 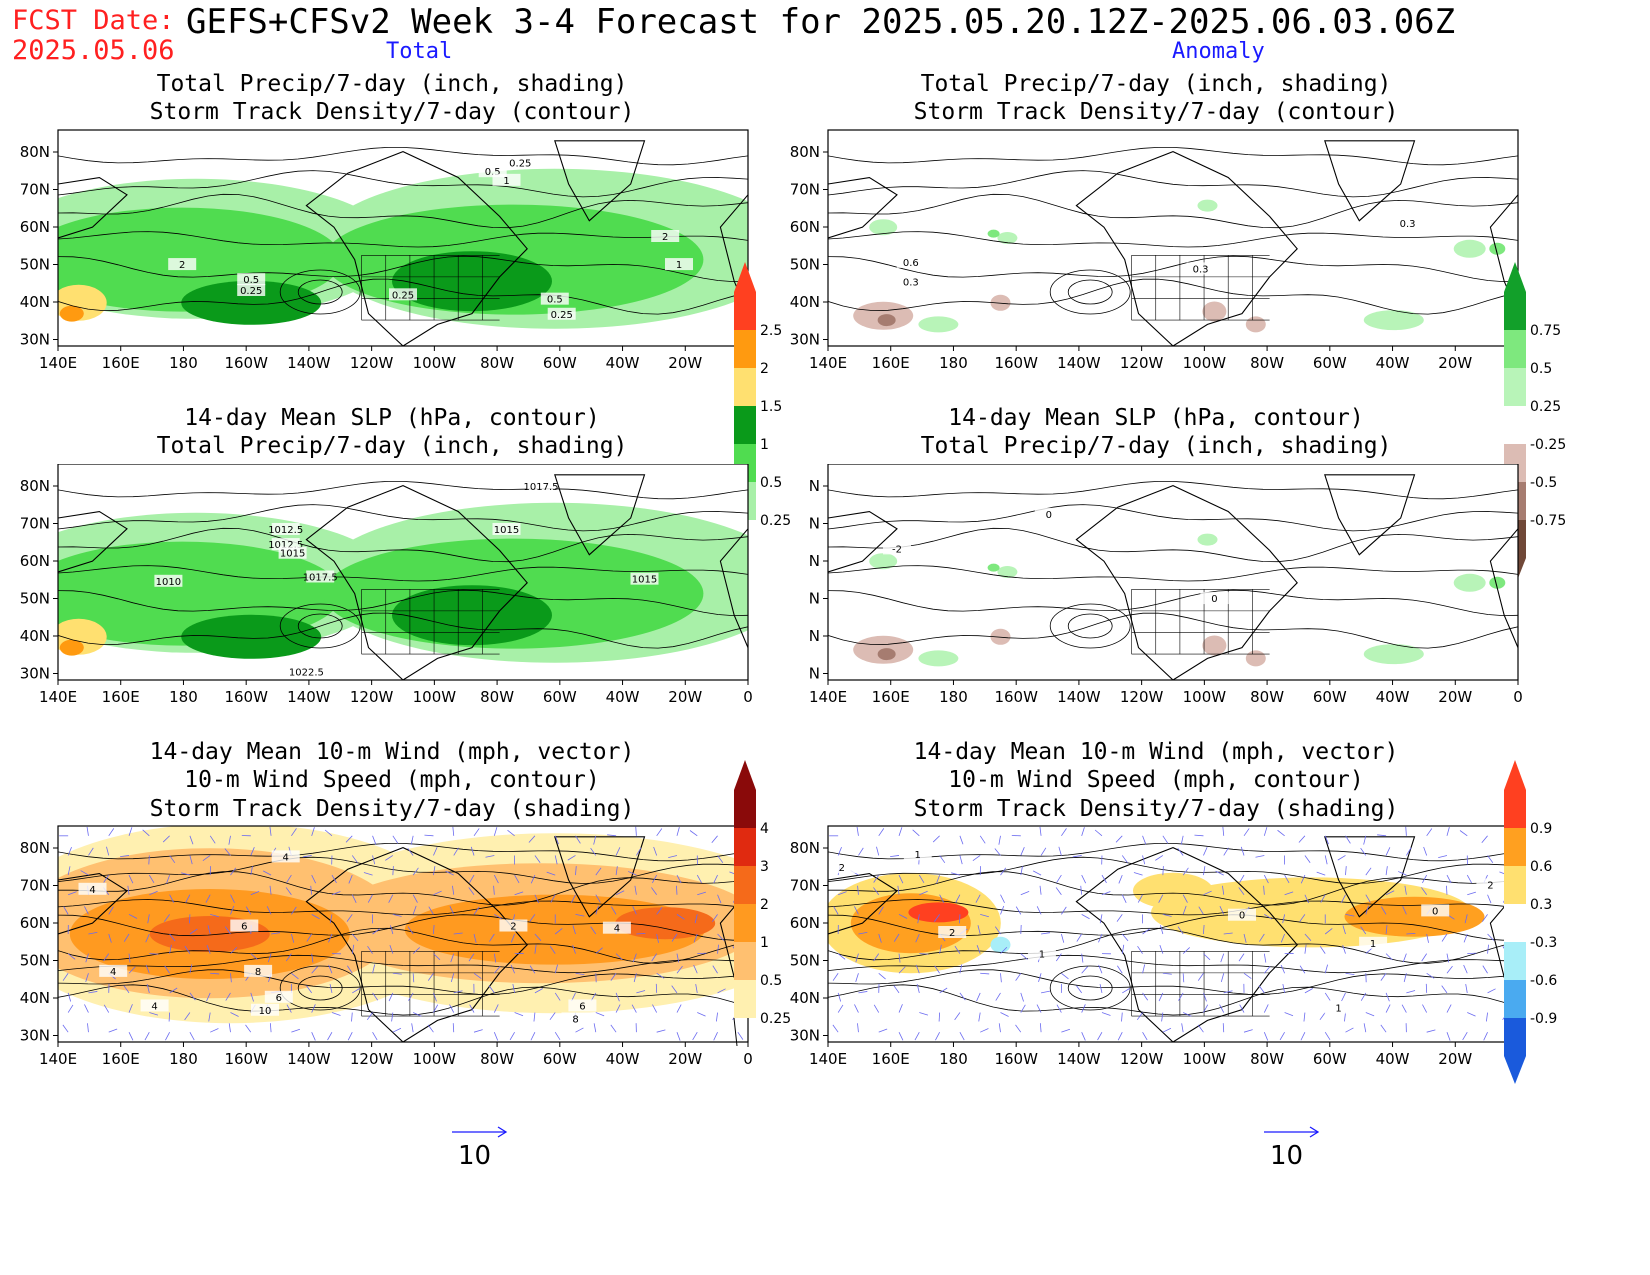 What do you see at coordinates (121, 1059) in the screenshot?
I see `lon-tick-label: 160E` at bounding box center [121, 1059].